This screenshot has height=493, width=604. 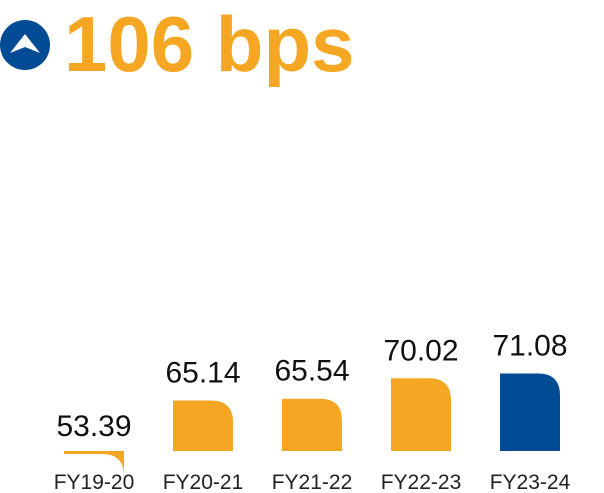 I want to click on value-label: 71.08, so click(x=529, y=345).